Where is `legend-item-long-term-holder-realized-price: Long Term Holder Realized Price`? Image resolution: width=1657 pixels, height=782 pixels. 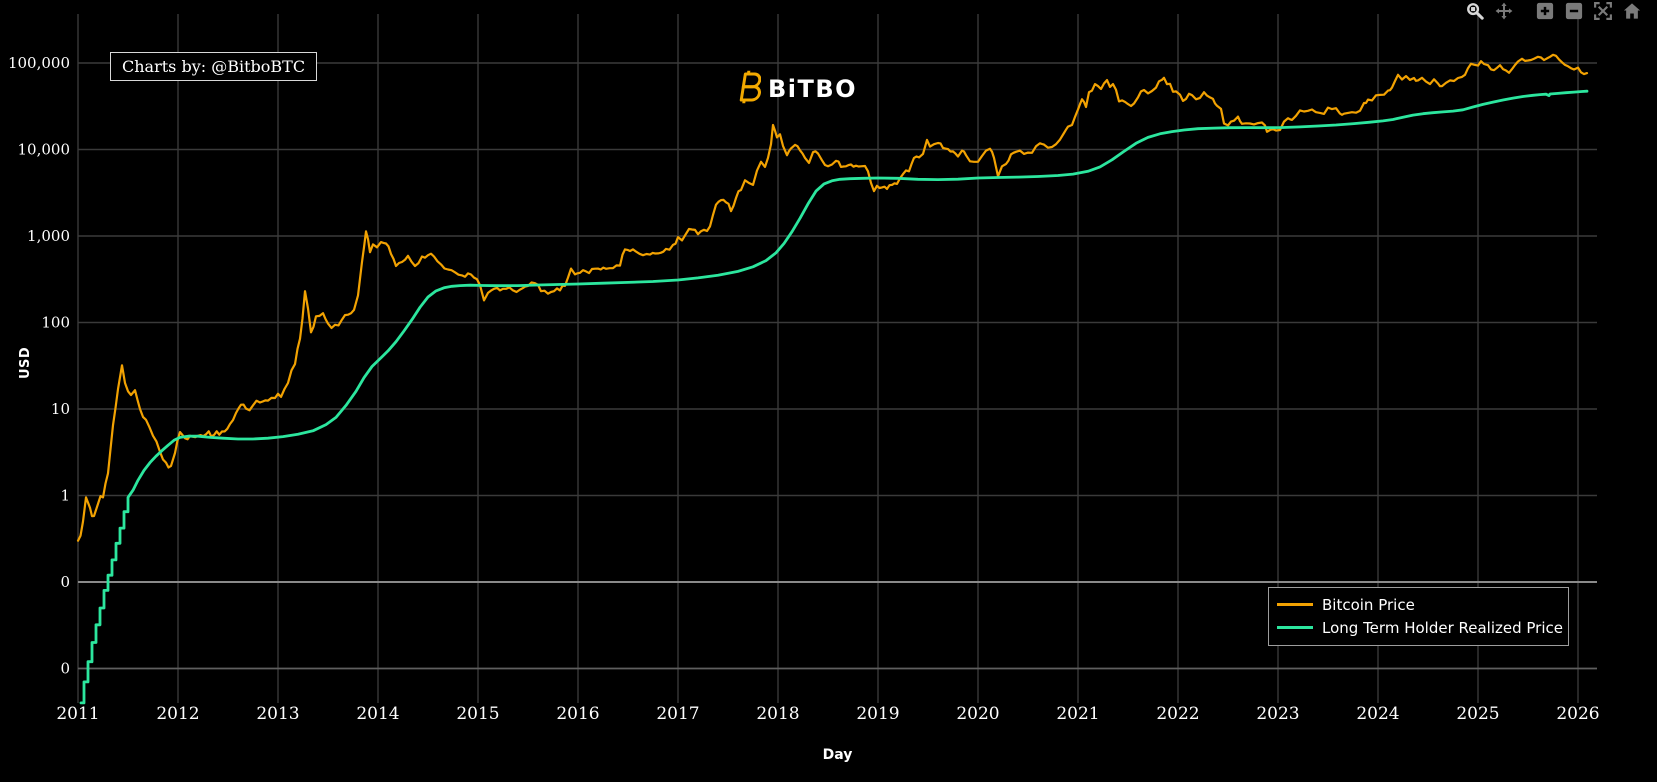
legend-item-long-term-holder-realized-price: Long Term Holder Realized Price is located at coordinates (1420, 627).